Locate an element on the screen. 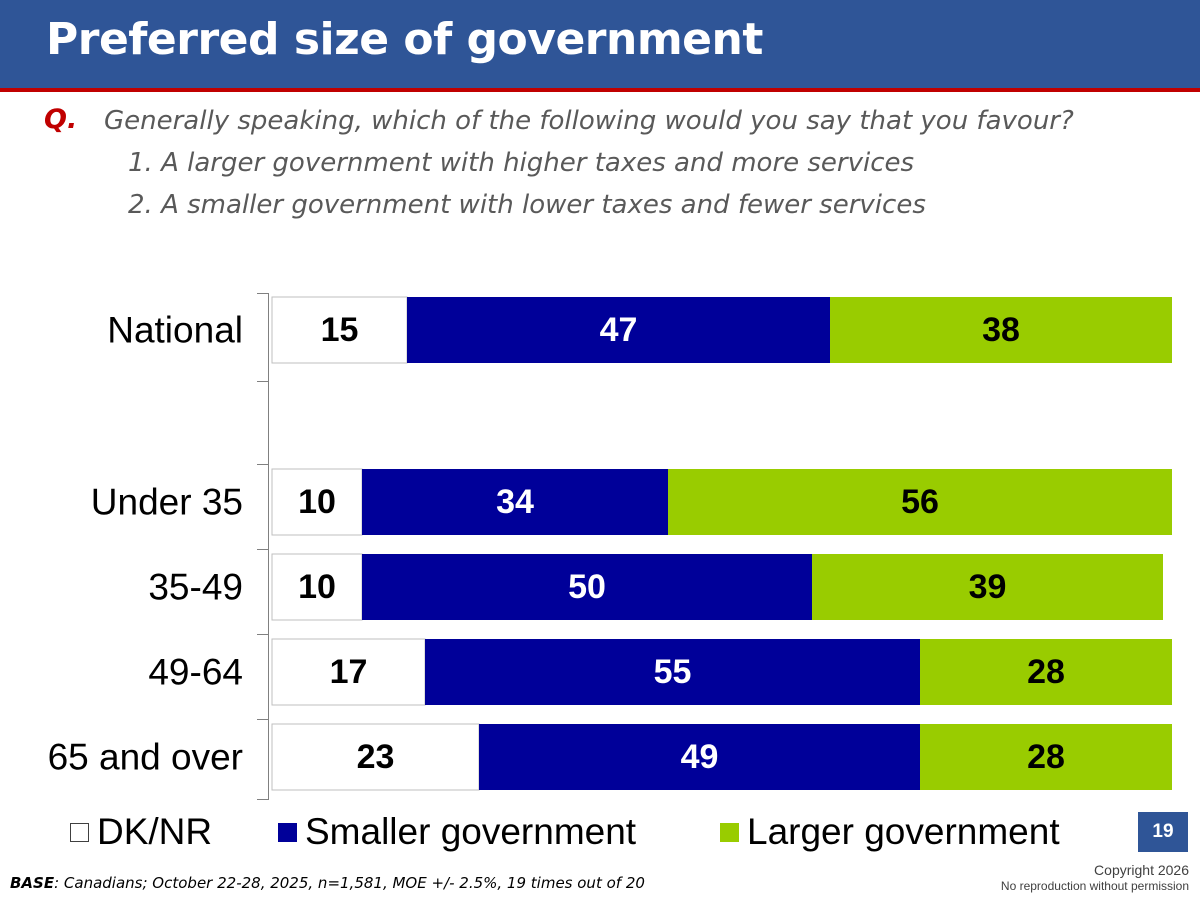 This screenshot has width=1200, height=900. bar-national-larger-government is located at coordinates (1001, 330).